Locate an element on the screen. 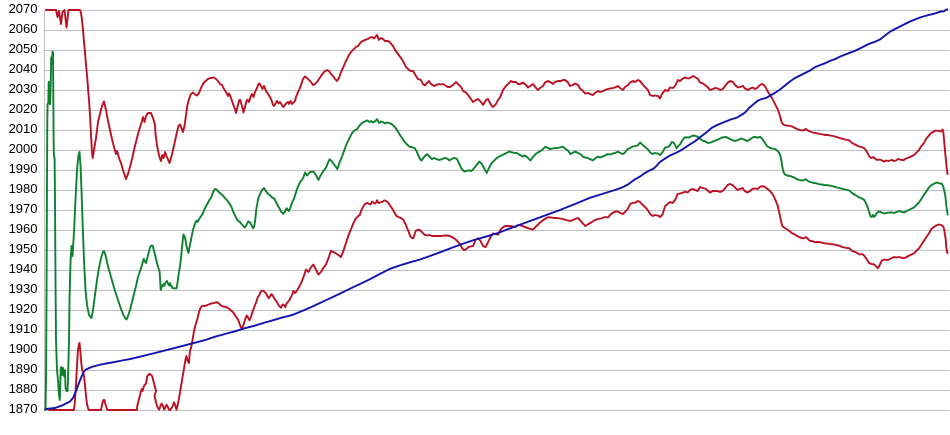  svg-text: 1920 is located at coordinates (23, 308).